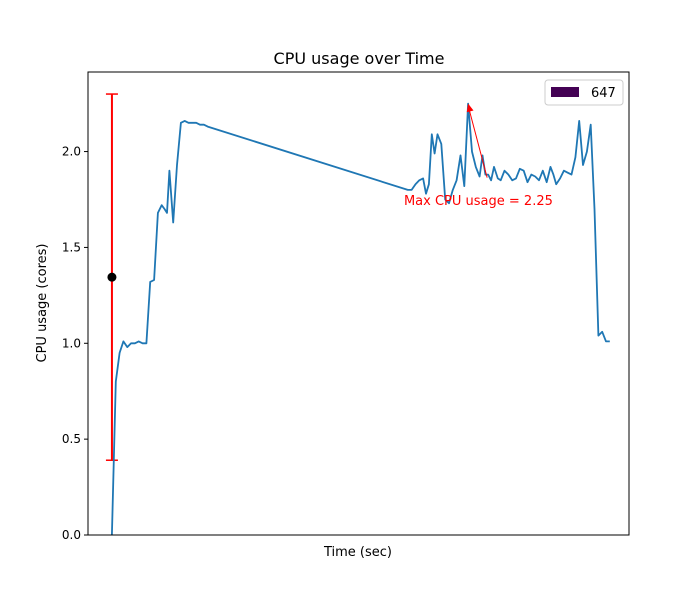 This screenshot has height=604, width=700. I want to click on legend: 647, so click(584, 92).